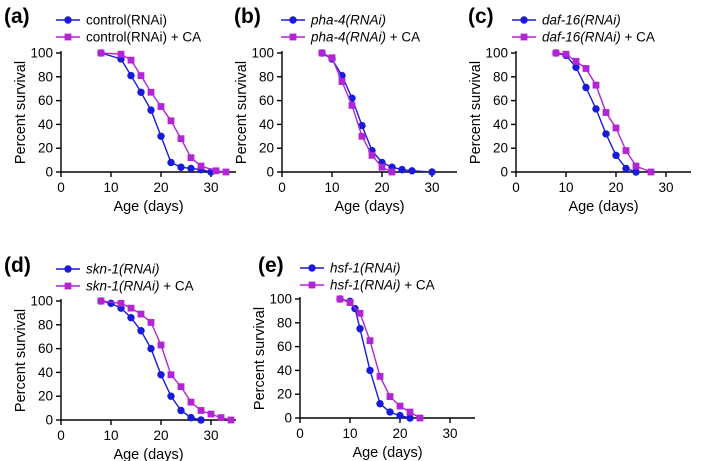 This screenshot has height=461, width=709. I want to click on panel-label: (b), so click(247, 16).